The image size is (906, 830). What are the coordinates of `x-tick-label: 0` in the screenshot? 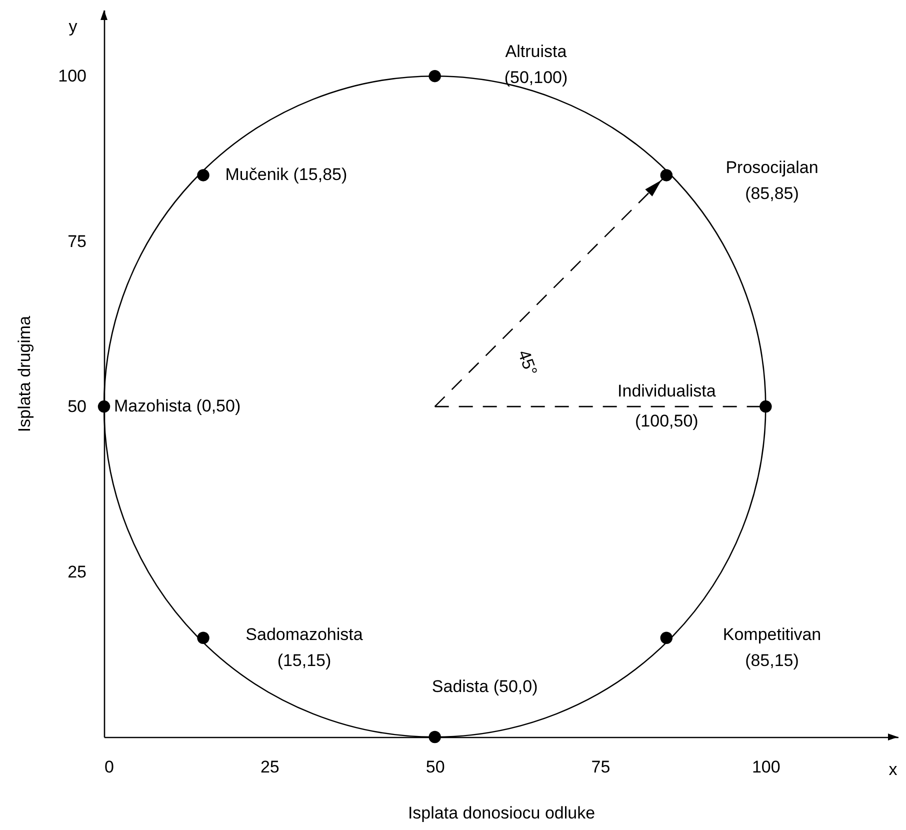 It's located at (109, 767).